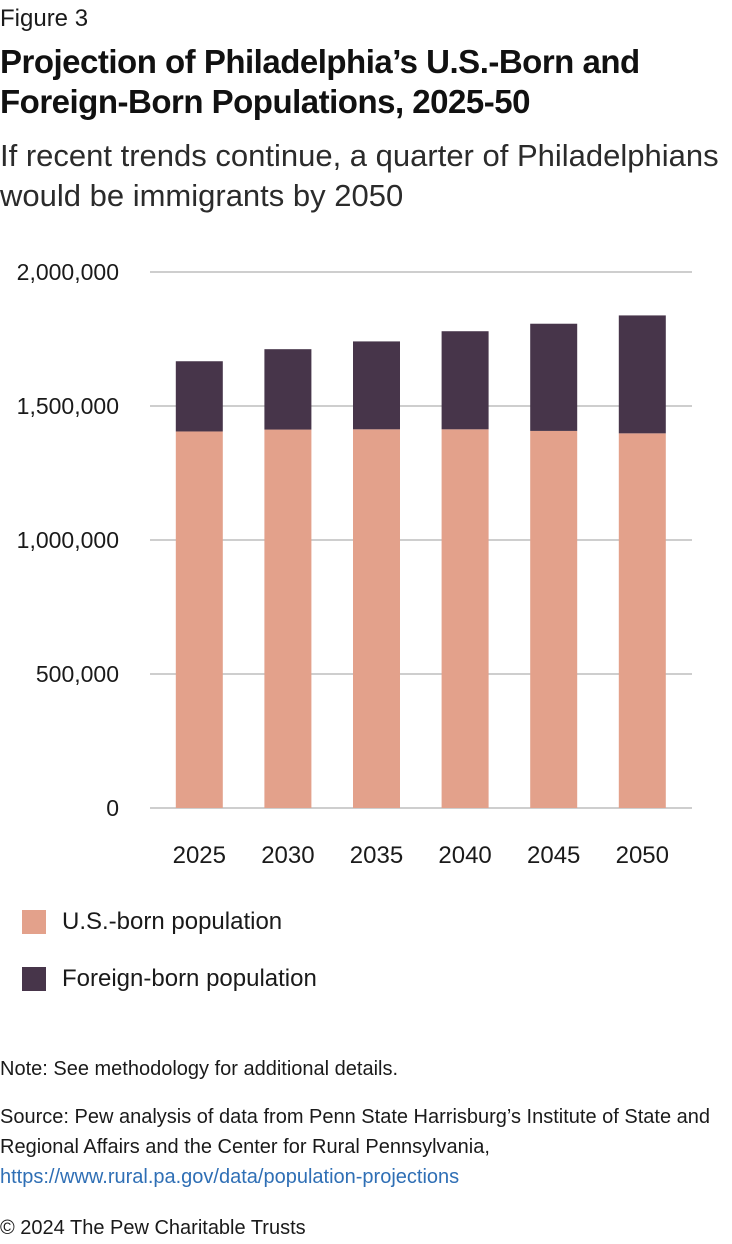 Image resolution: width=732 pixels, height=1244 pixels. What do you see at coordinates (68, 406) in the screenshot?
I see `y-tick-label: 1,500,000` at bounding box center [68, 406].